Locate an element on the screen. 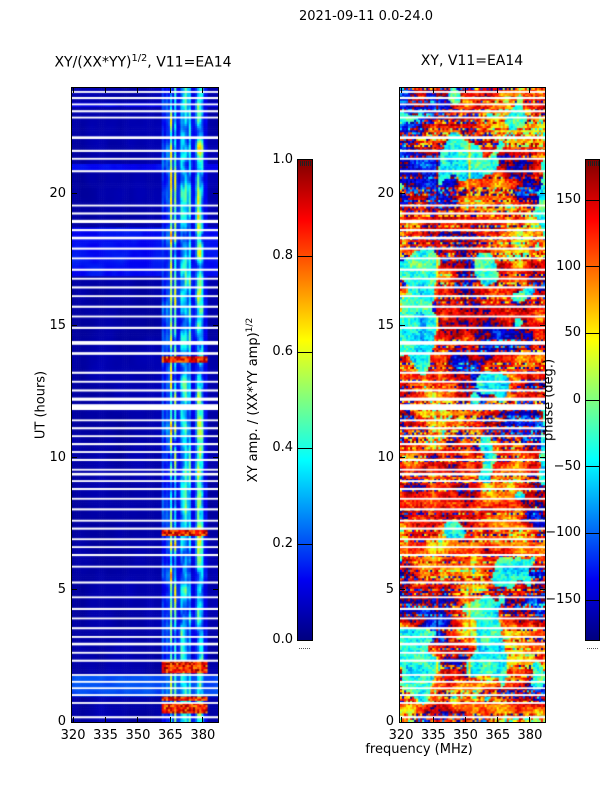 Image resolution: width=600 pixels, height=800 pixels. left-plot-title-rest: , V11=EA14 is located at coordinates (189, 62).